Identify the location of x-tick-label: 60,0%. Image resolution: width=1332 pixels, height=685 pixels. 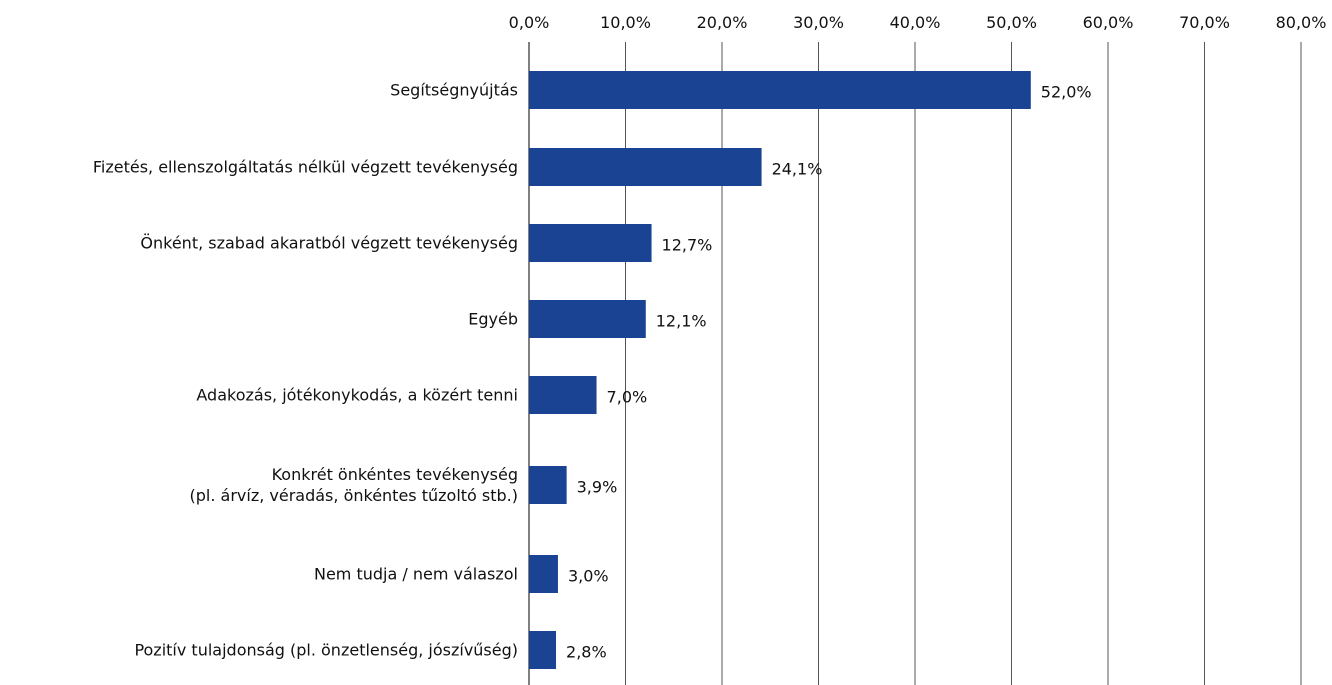
(1108, 22).